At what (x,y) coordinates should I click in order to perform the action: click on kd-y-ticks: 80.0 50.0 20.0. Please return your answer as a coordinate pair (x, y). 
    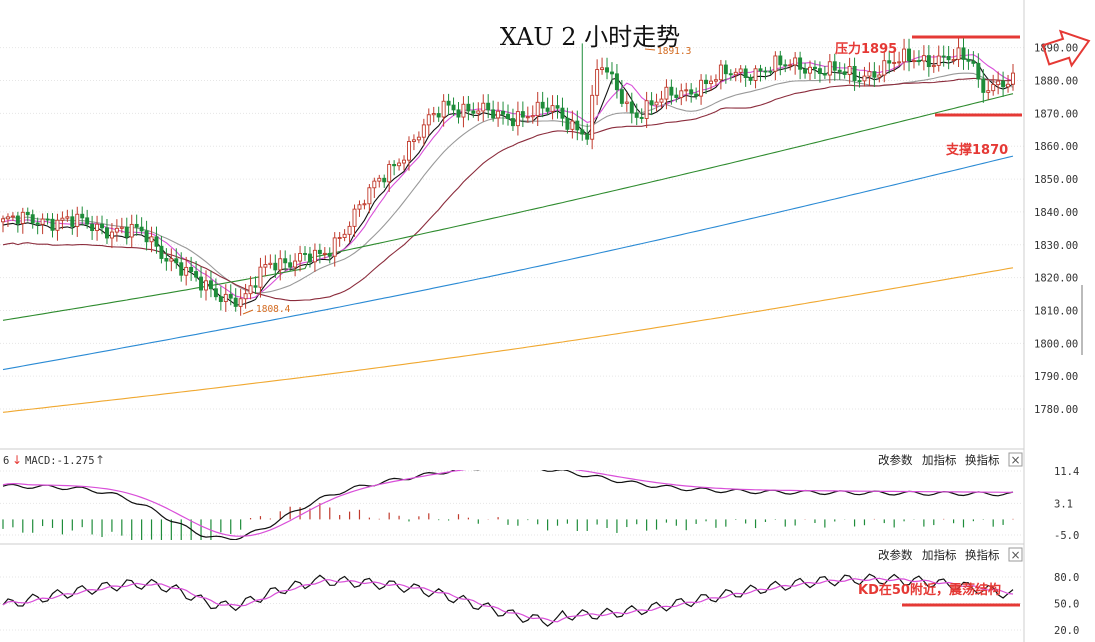
    Looking at the image, I should click on (1066, 604).